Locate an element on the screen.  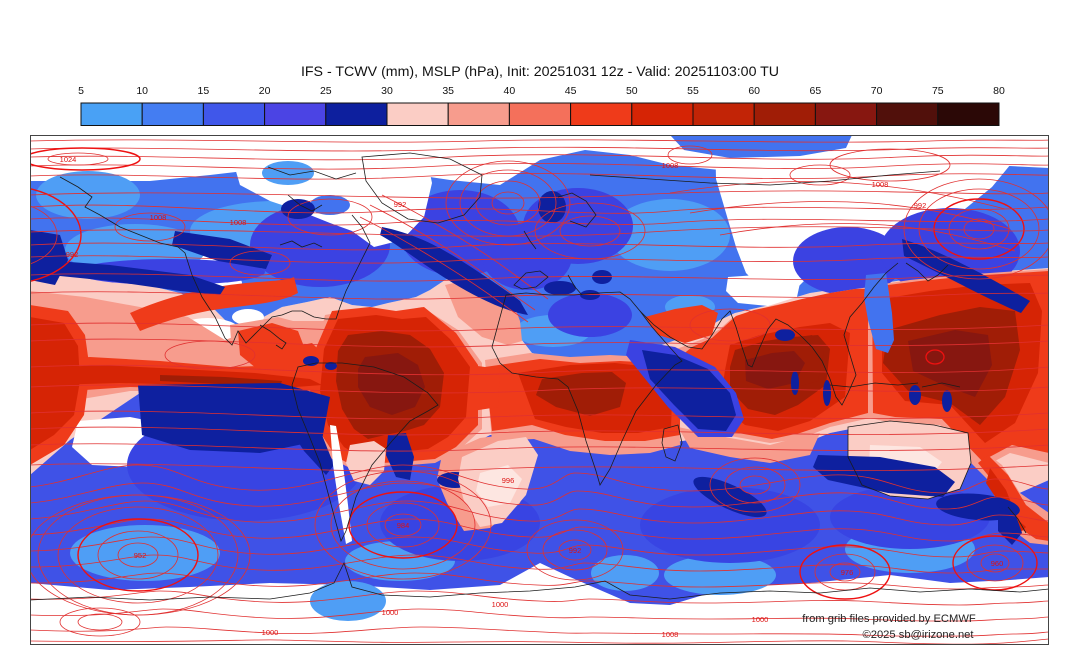
svg-text: ©2025 sb@irizone.net is located at coordinates (918, 635).